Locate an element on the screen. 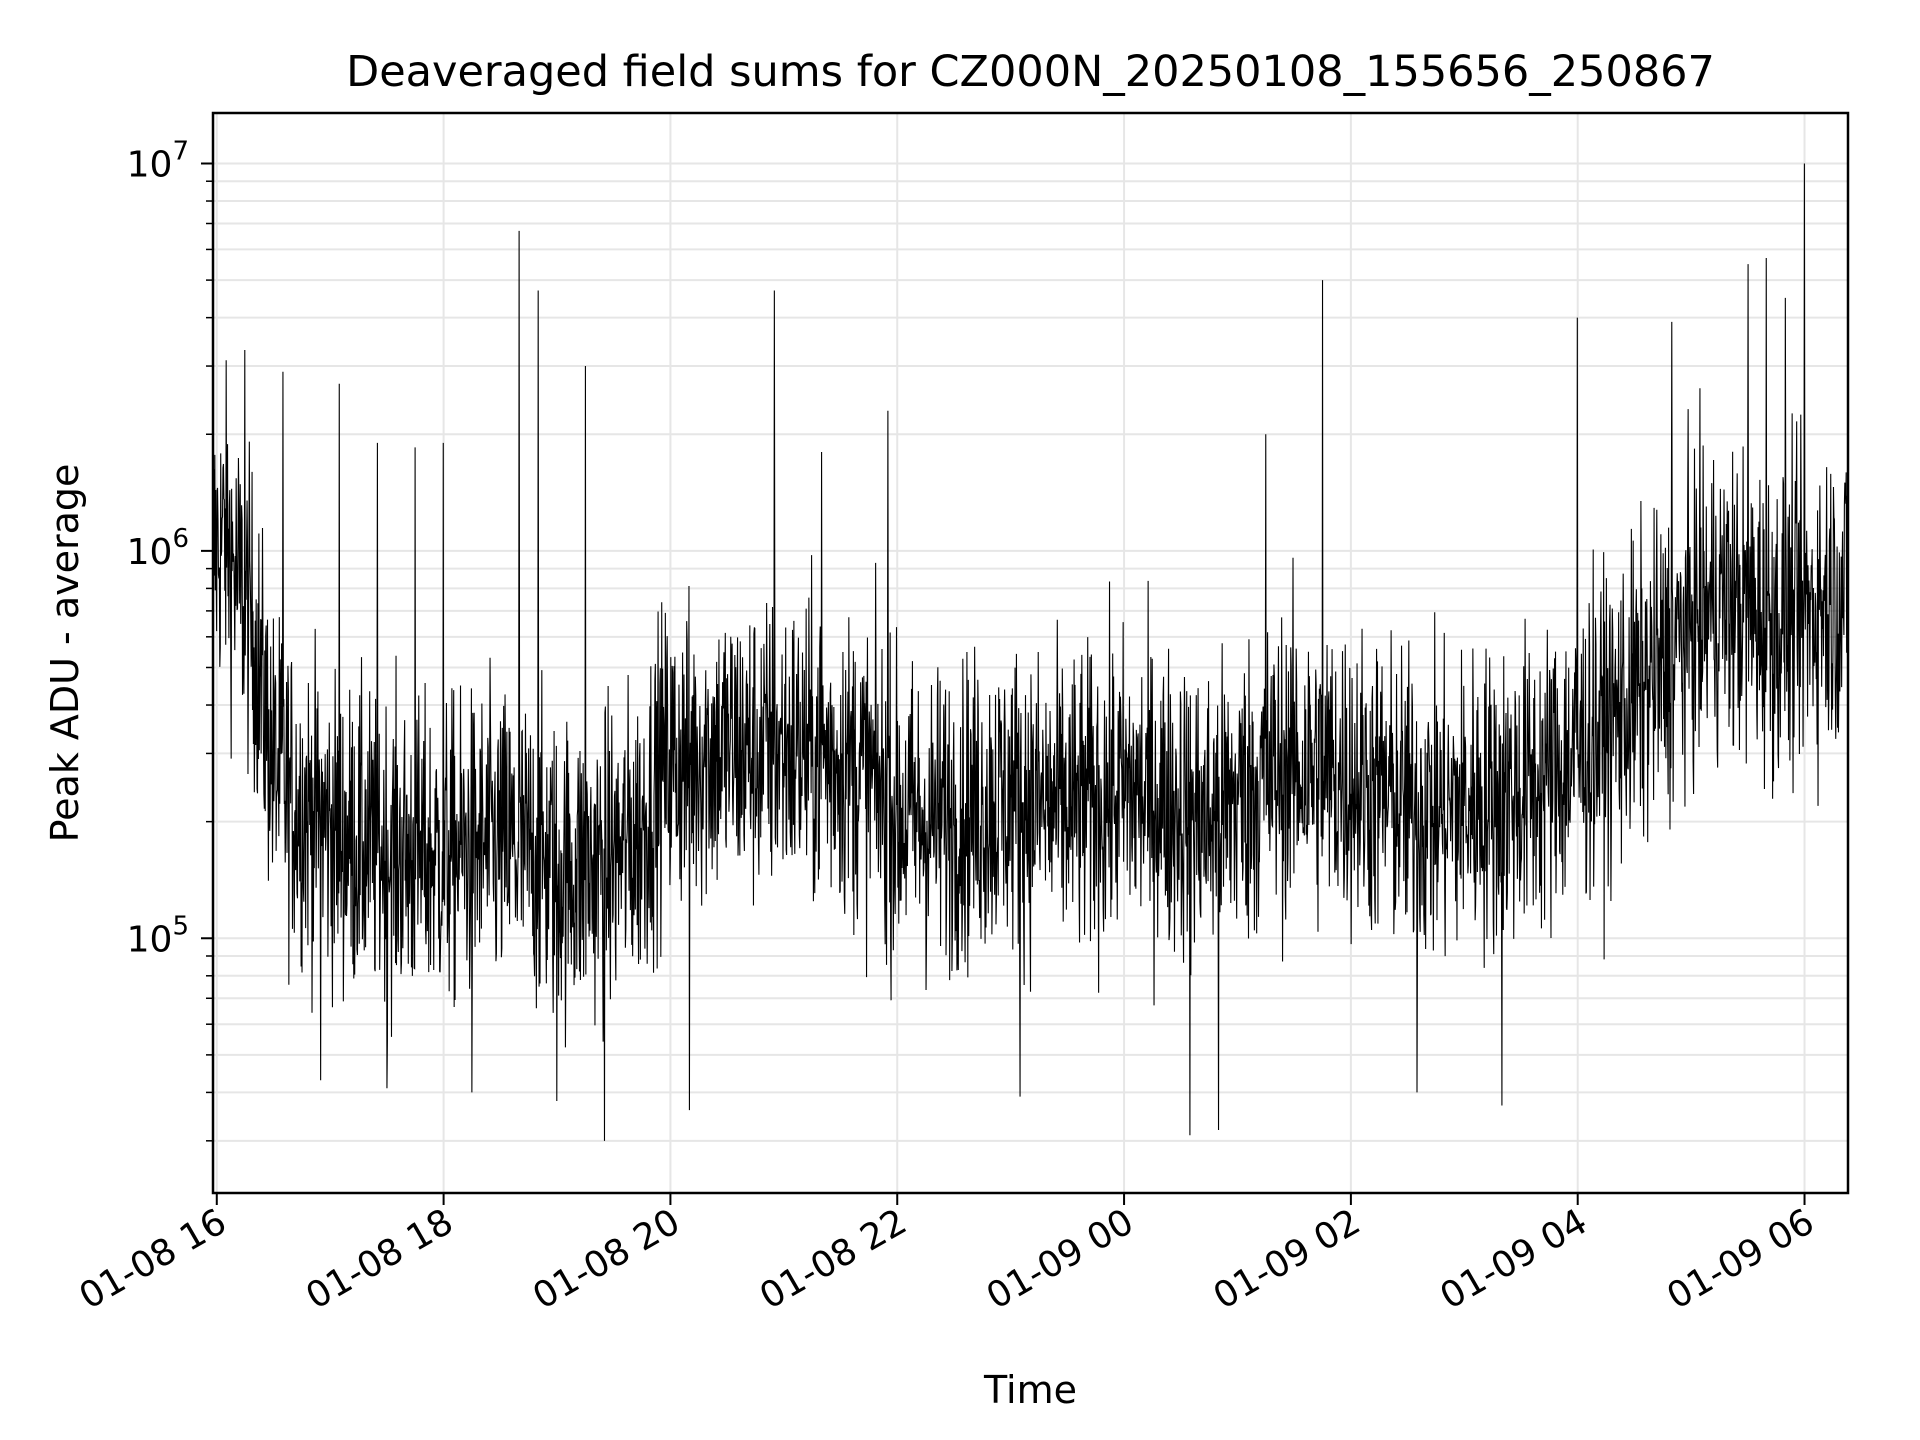  y-tick-label: 10⁶ is located at coordinates (158, 548).